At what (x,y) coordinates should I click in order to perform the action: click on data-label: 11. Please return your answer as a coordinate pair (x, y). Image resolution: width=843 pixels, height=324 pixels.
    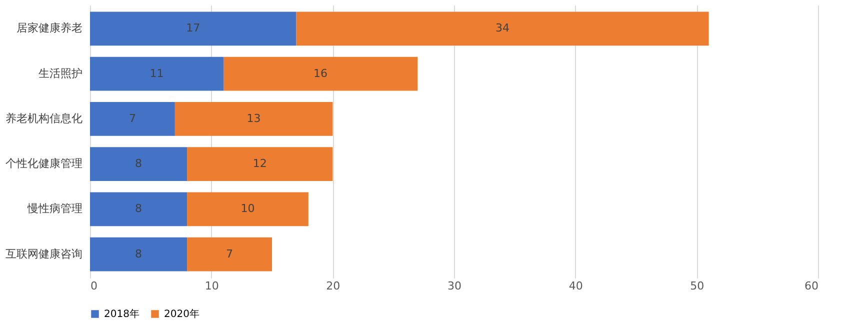
    Looking at the image, I should click on (157, 73).